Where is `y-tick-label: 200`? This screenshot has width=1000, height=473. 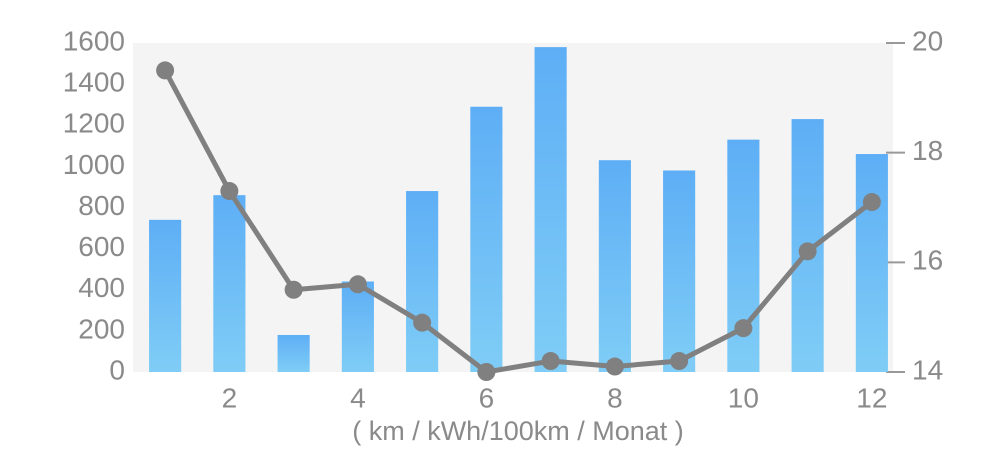
y-tick-label: 200 is located at coordinates (101, 328).